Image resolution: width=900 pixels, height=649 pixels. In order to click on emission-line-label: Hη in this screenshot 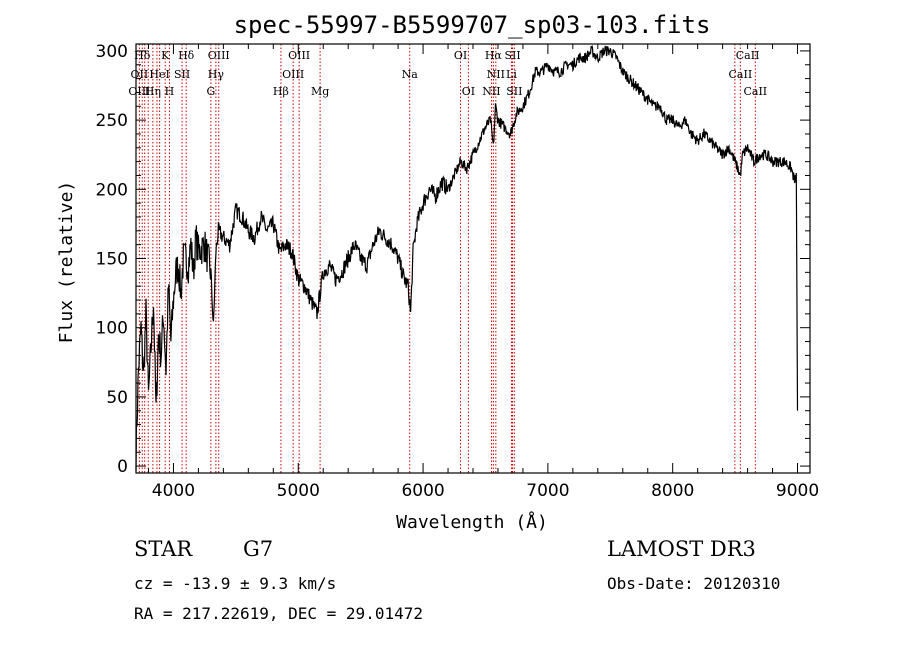, I will do `click(153, 91)`.